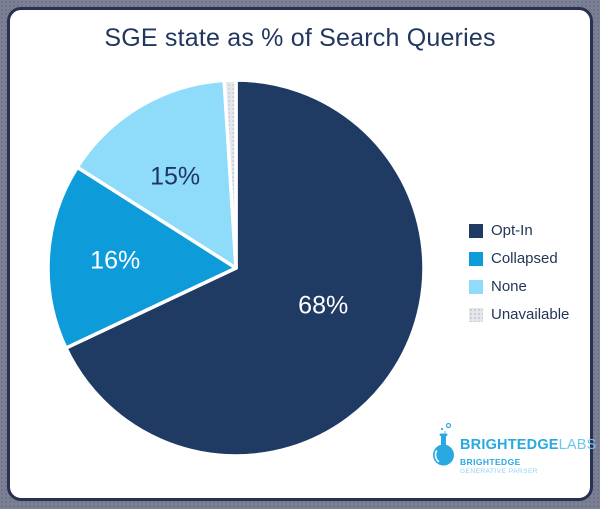  I want to click on legend-item-collapsed: Collapsed, so click(519, 258).